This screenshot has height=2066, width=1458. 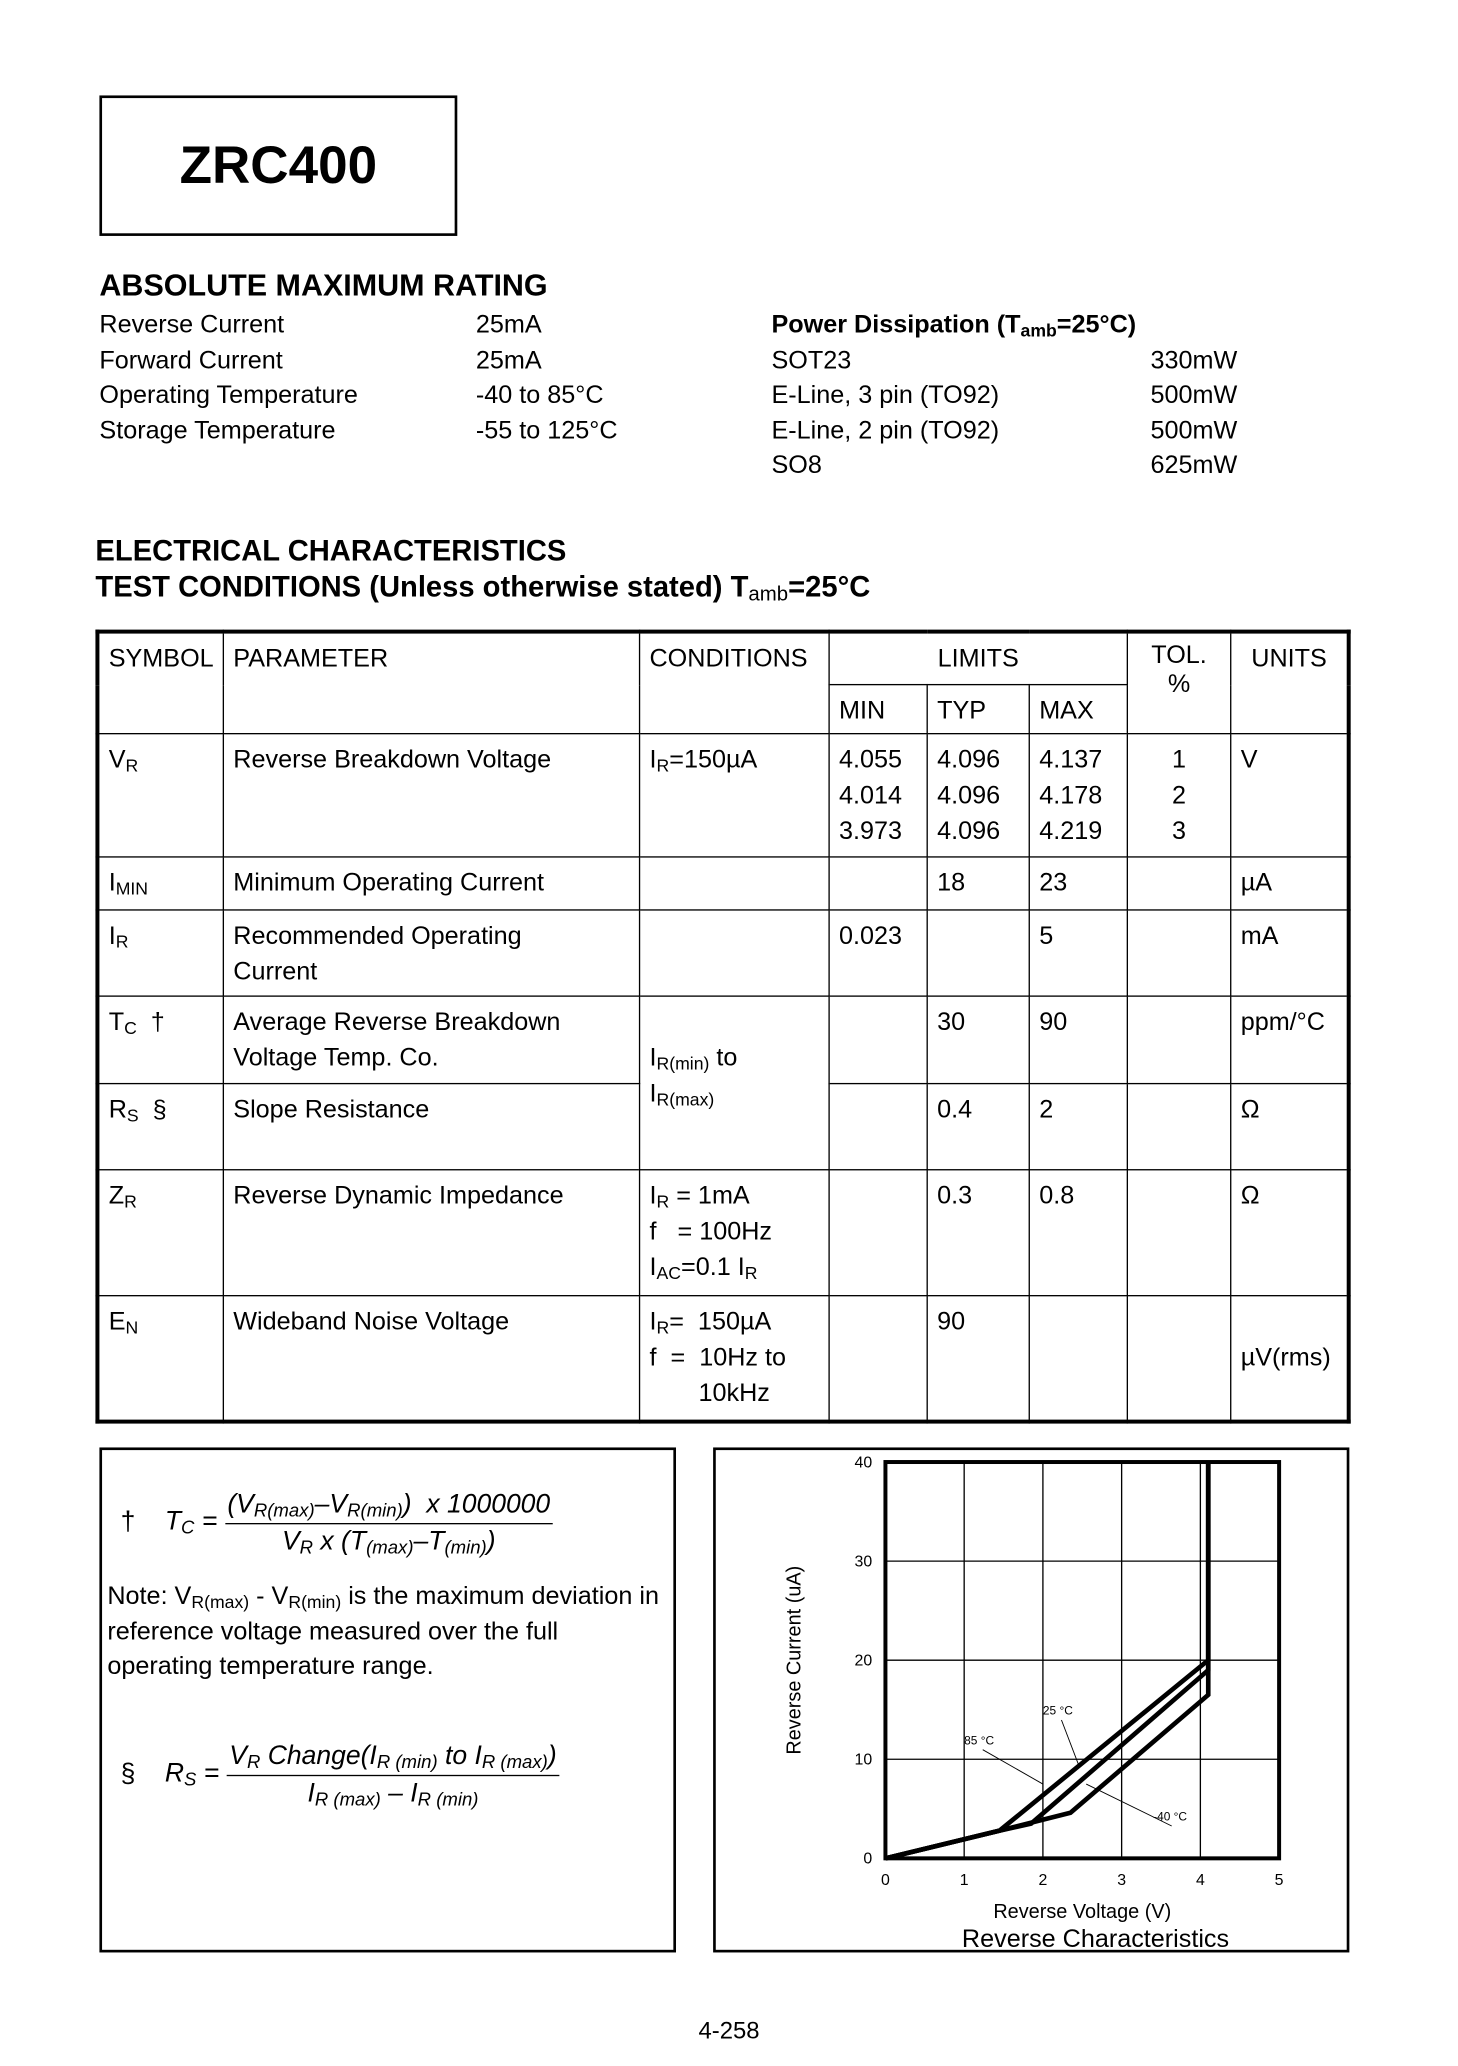 What do you see at coordinates (1279, 1880) in the screenshot?
I see `x-tick-label: 5` at bounding box center [1279, 1880].